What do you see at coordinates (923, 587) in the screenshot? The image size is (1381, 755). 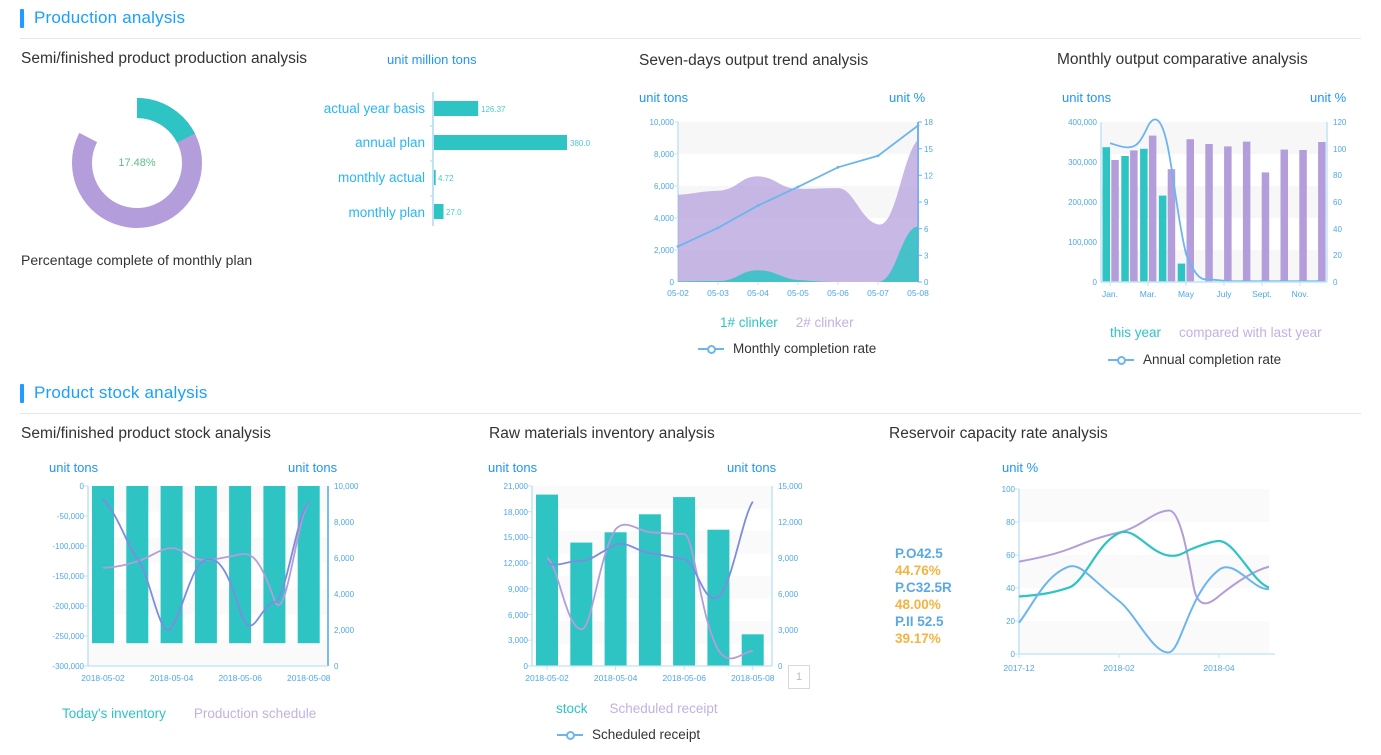 I see `reservoir-label-pc325r: P.C32.5R` at bounding box center [923, 587].